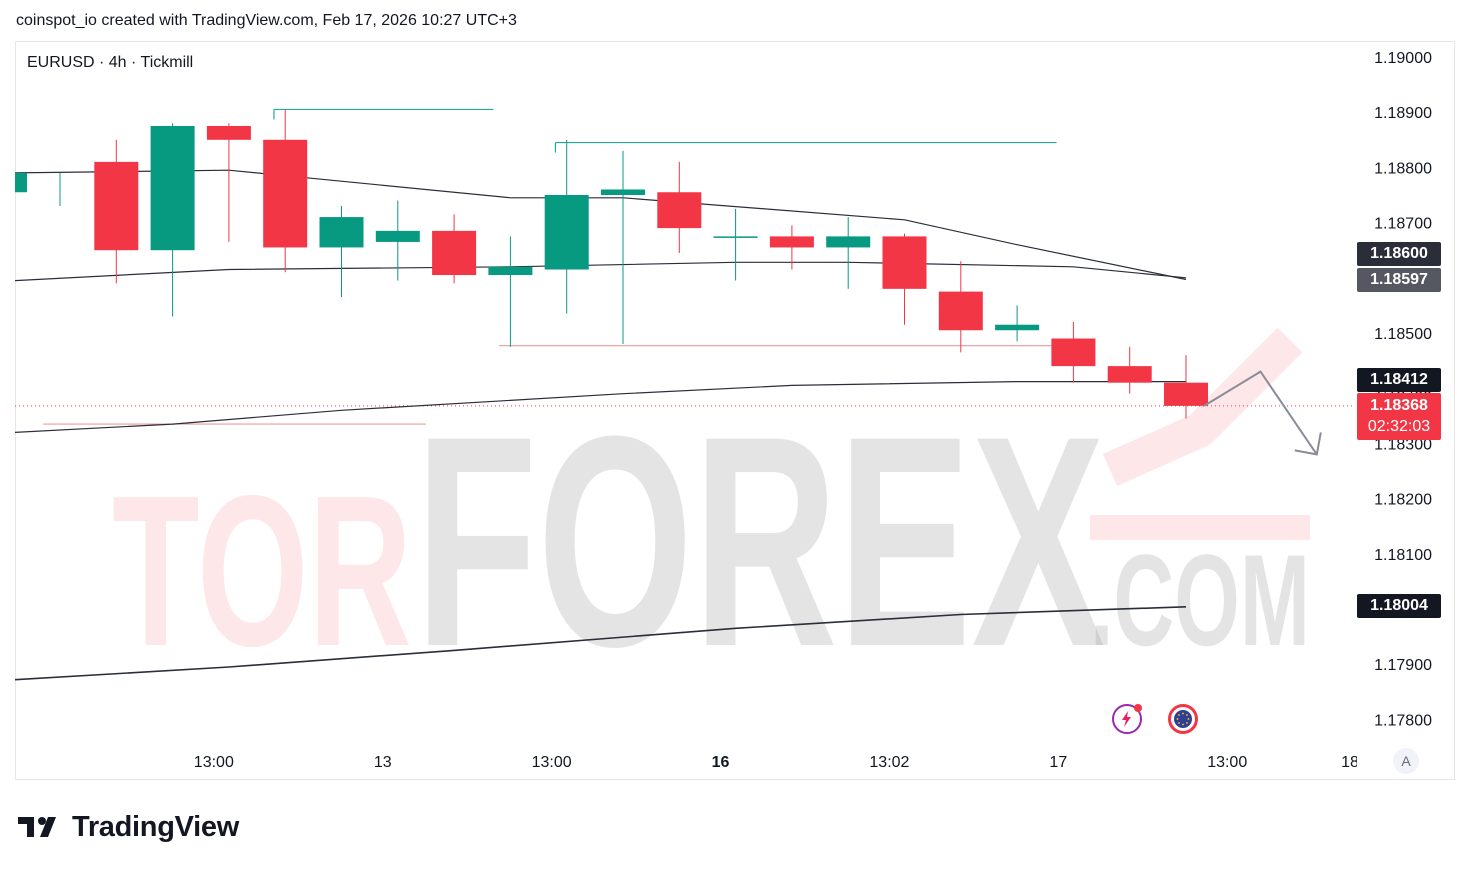 This screenshot has height=871, width=1470. I want to click on tradingview-logo: TradingView, so click(128, 827).